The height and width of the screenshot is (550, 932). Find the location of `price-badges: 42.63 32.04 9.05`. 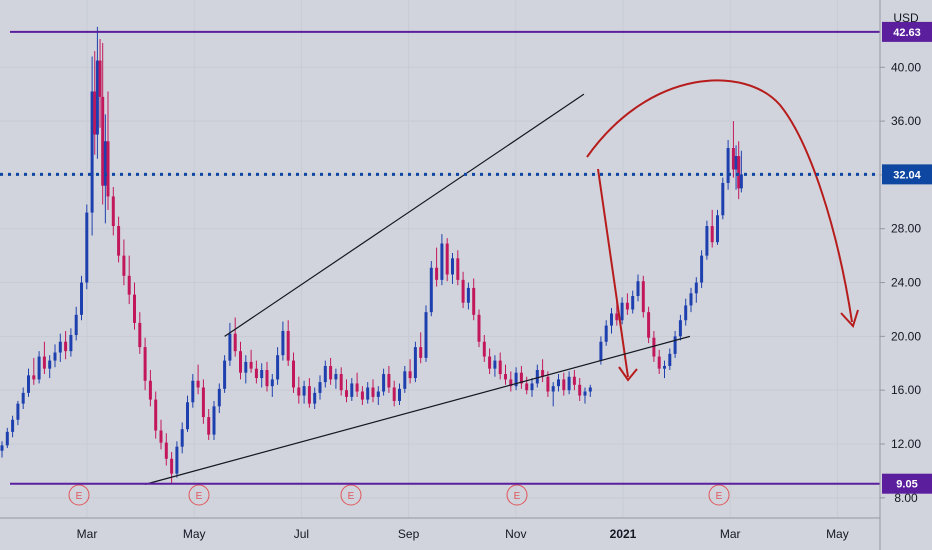

price-badges: 42.63 32.04 9.05 is located at coordinates (907, 257).